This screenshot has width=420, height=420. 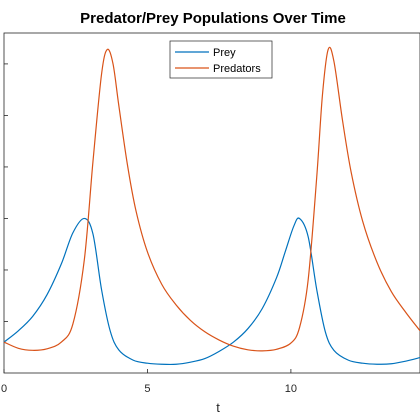 What do you see at coordinates (218, 407) in the screenshot?
I see `x-axis-label: t` at bounding box center [218, 407].